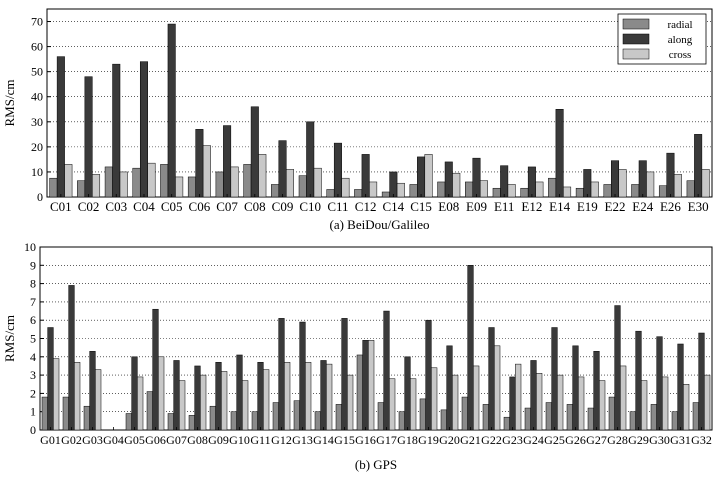  I want to click on bar-along-c02, so click(88, 137).